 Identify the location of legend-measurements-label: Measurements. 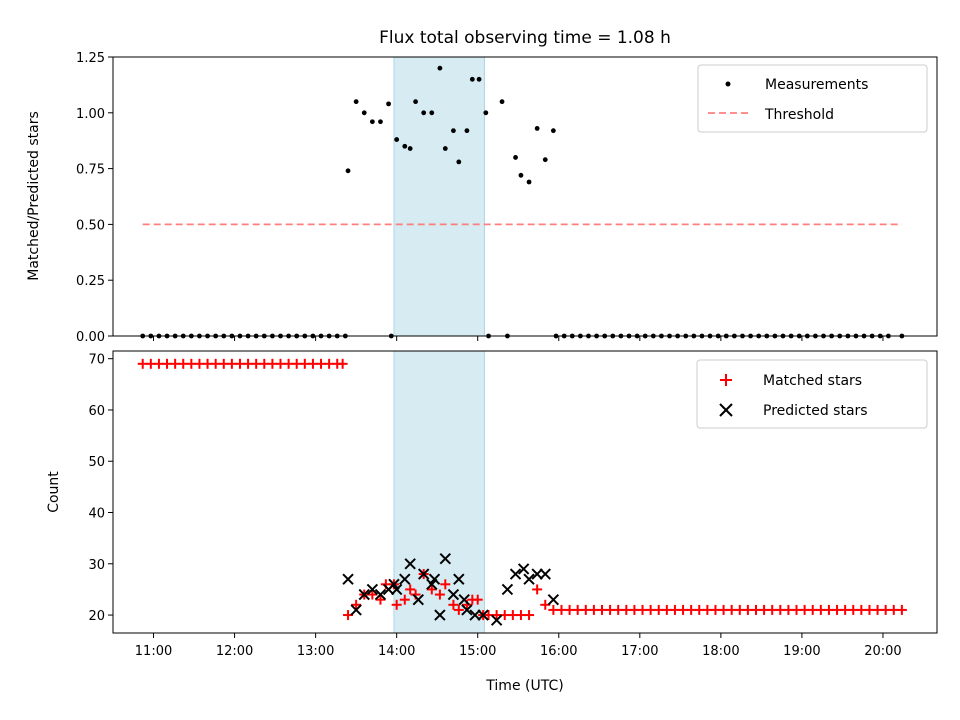
(816, 85).